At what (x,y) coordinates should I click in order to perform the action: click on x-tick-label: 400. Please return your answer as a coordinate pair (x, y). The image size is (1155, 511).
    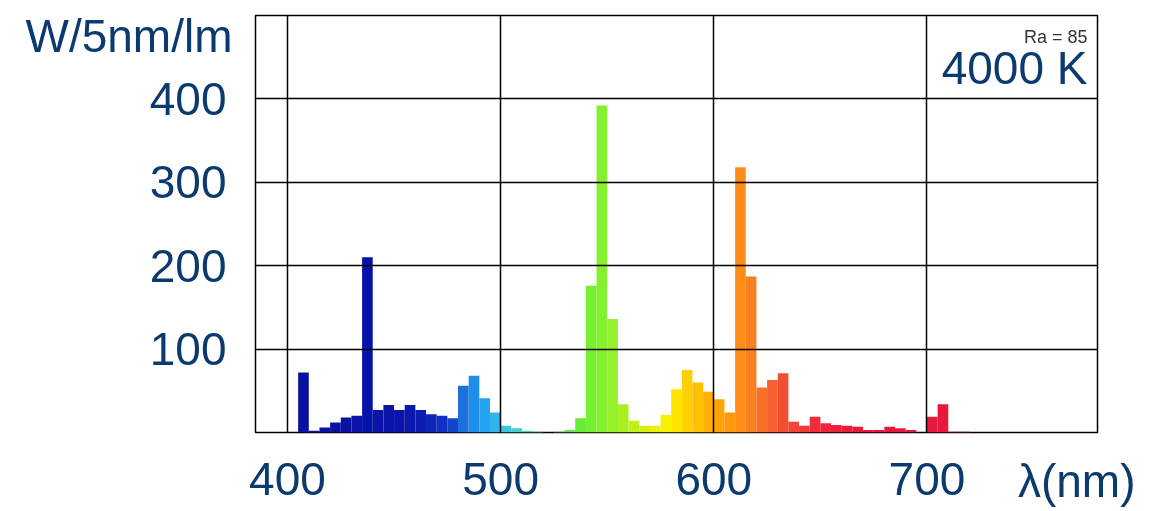
    Looking at the image, I should click on (287, 478).